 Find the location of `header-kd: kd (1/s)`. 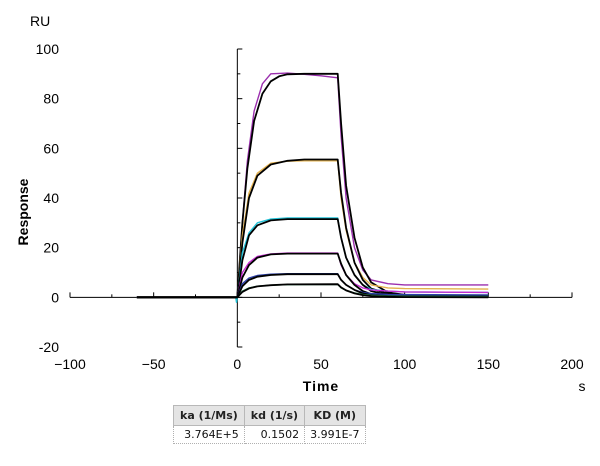

header-kd: kd (1/s) is located at coordinates (274, 415).